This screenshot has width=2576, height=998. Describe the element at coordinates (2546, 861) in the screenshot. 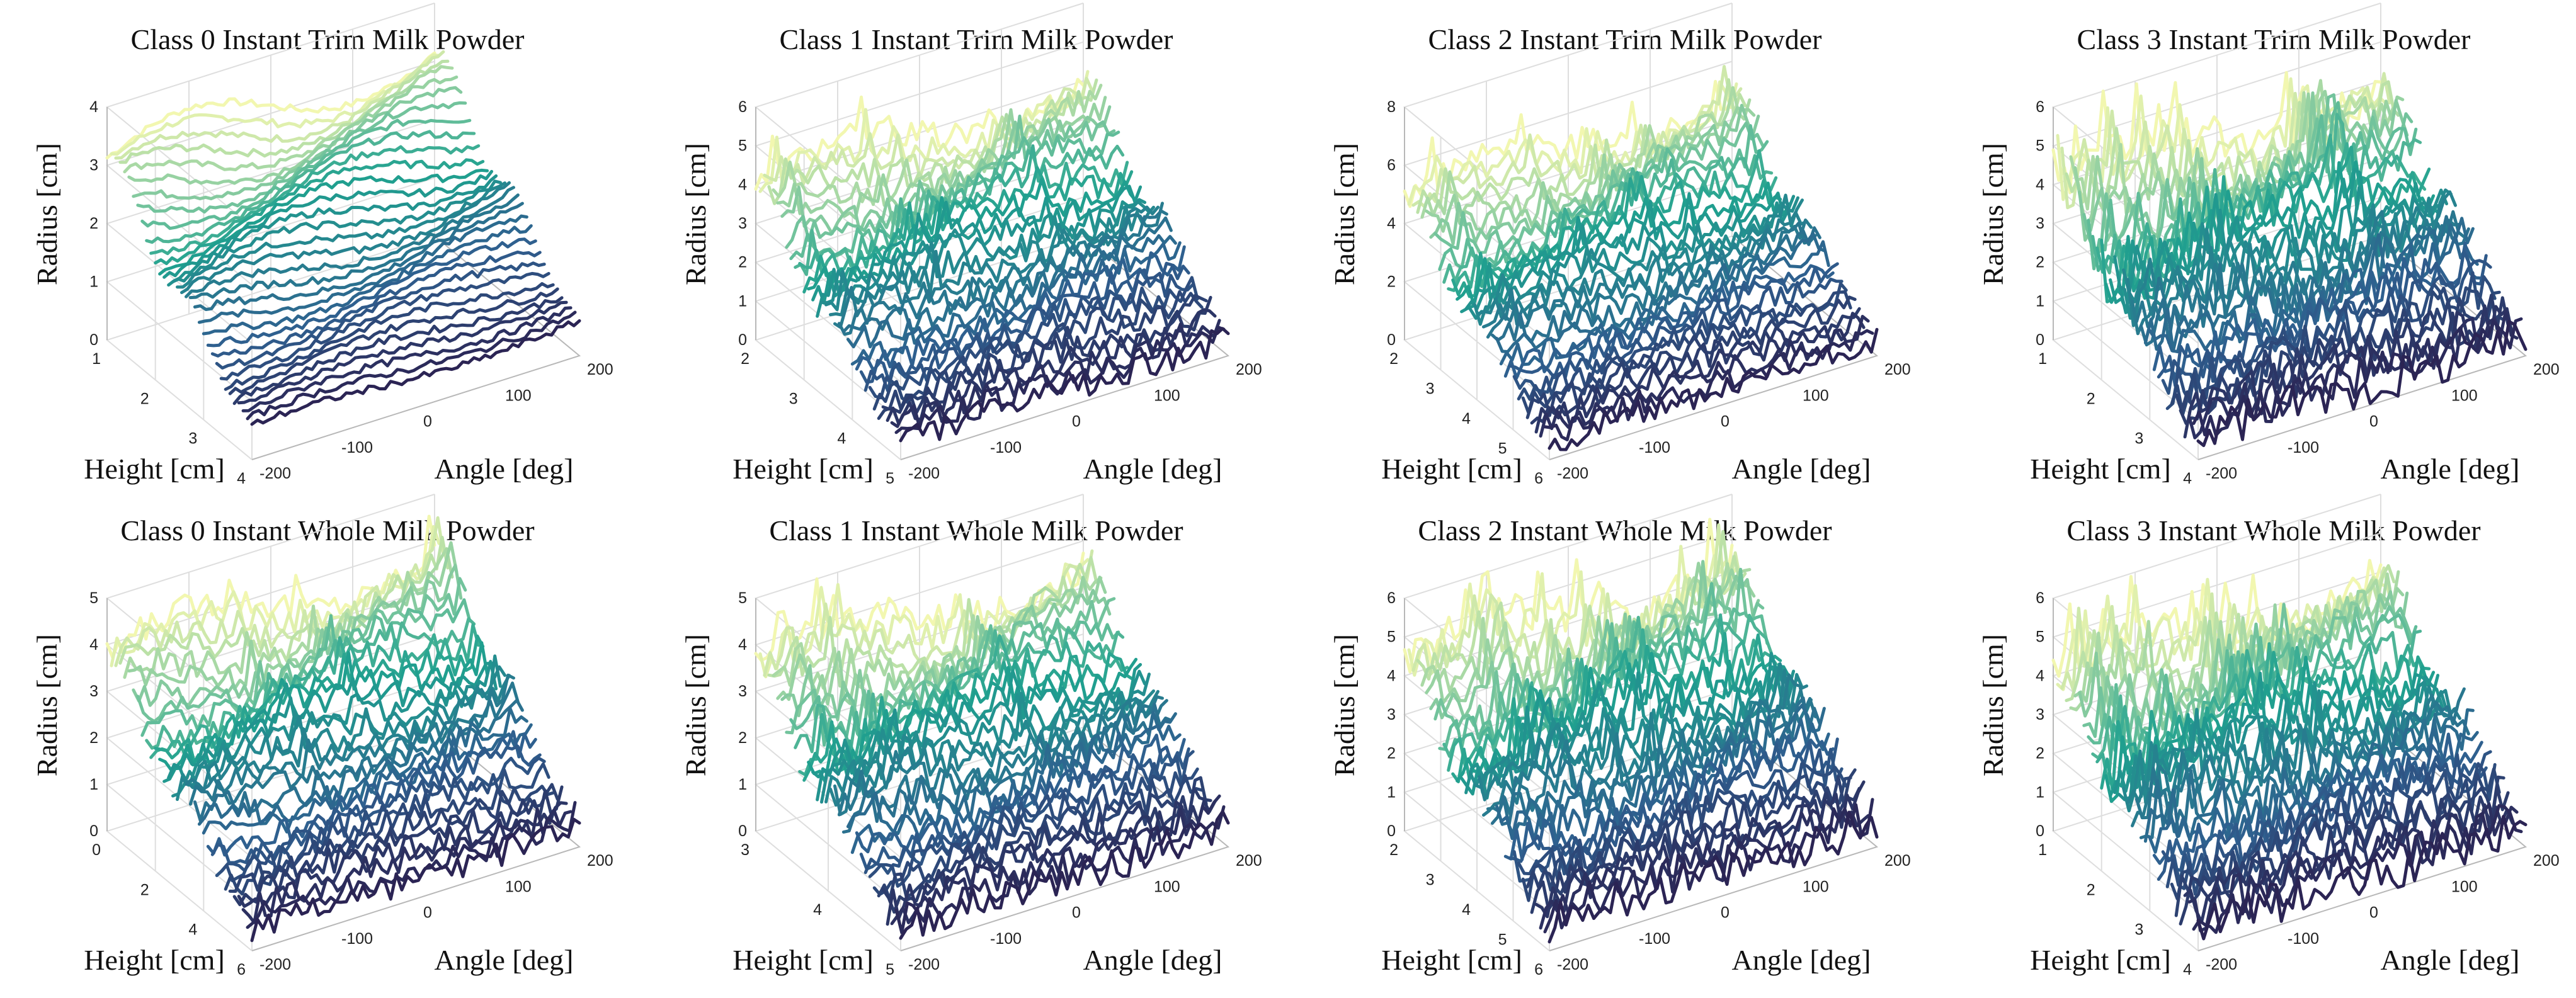

I see `y-tick-label: 200` at that location.